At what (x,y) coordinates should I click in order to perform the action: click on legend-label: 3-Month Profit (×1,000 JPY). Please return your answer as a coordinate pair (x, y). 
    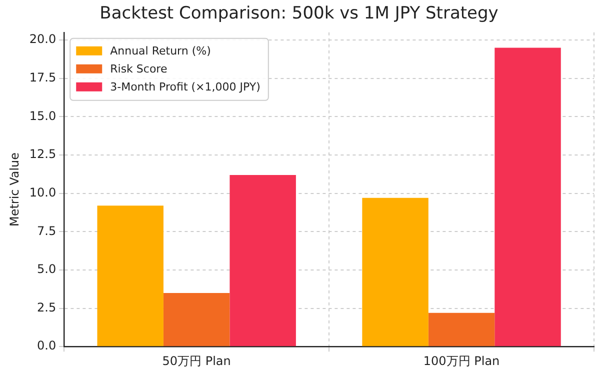
    Looking at the image, I should click on (185, 87).